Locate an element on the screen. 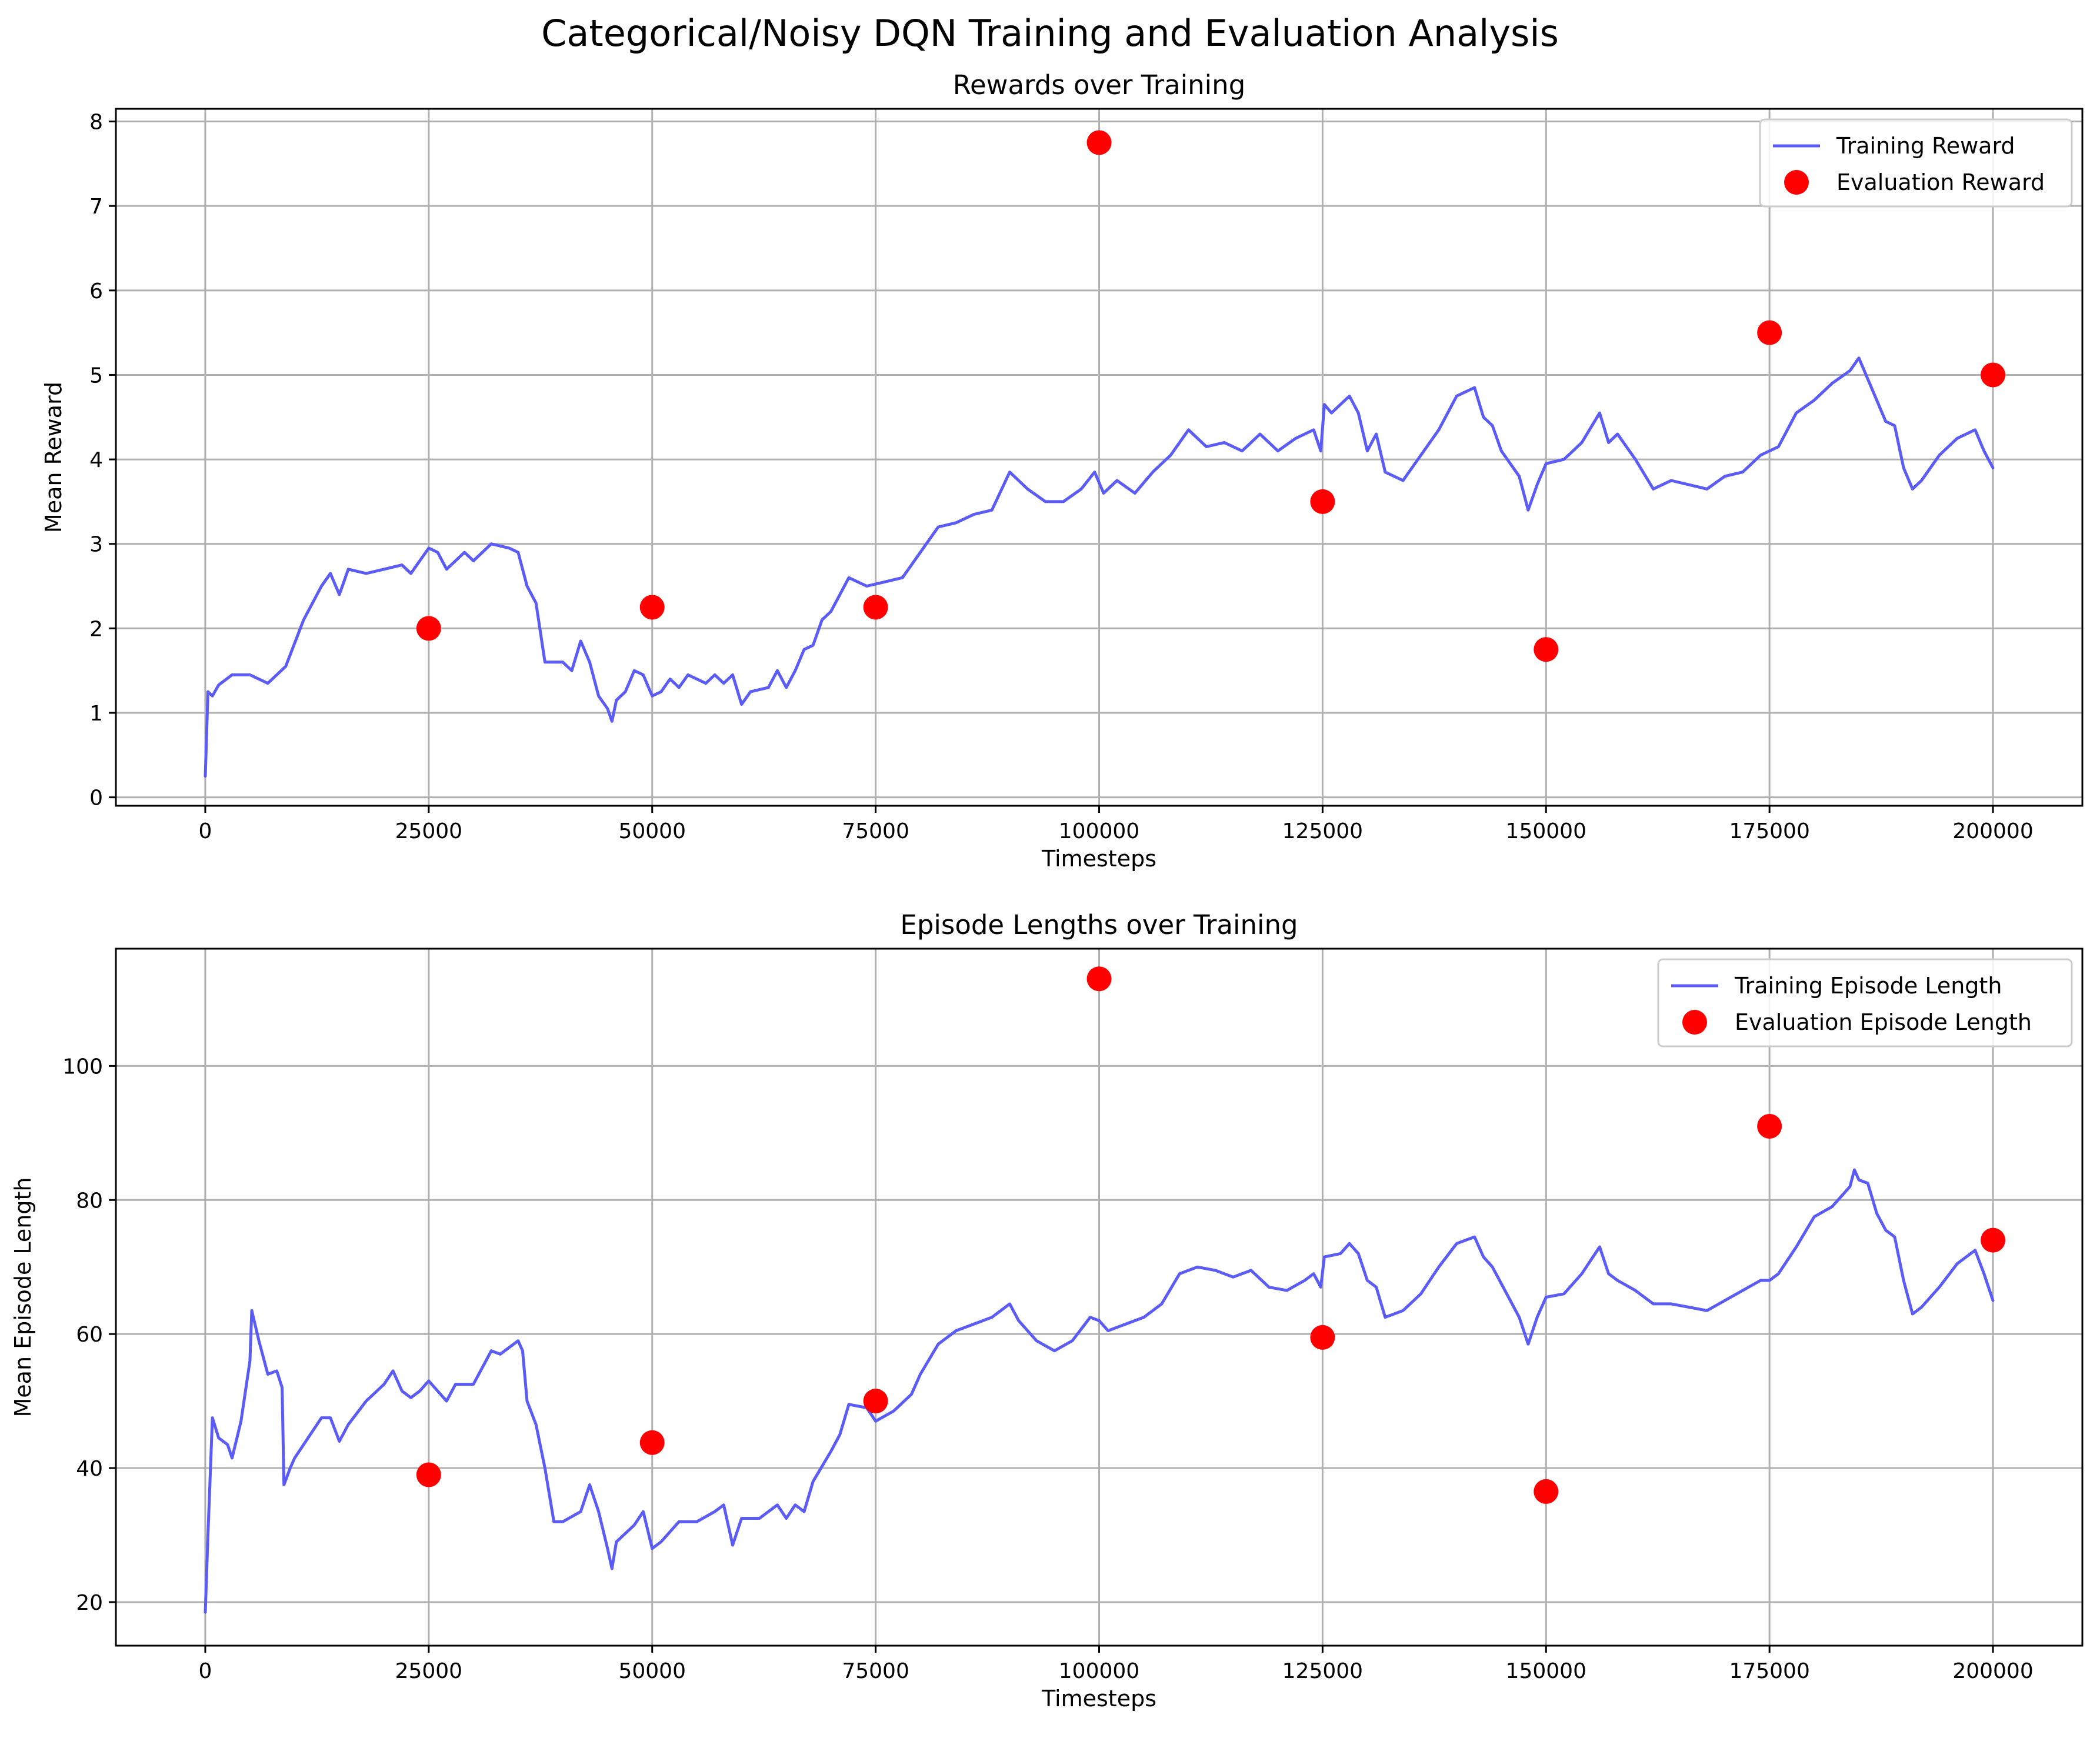  legend: Training Reward Evaluation Reward is located at coordinates (1916, 163).